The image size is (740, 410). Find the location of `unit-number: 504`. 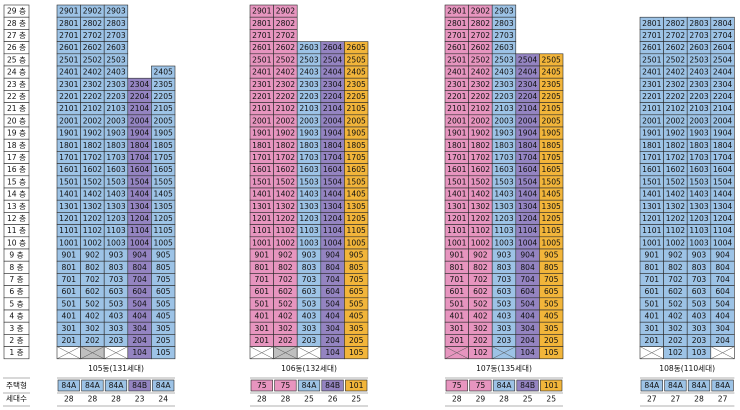

unit-number: 504 is located at coordinates (332, 303).